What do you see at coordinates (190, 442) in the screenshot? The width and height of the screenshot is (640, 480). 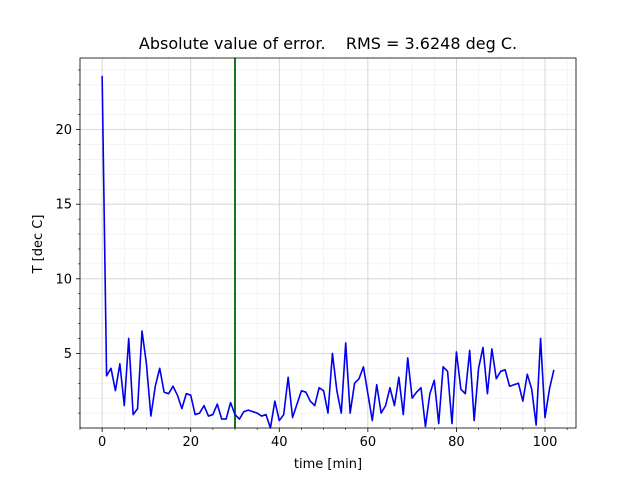 I see `x-tick-label: 20` at bounding box center [190, 442].